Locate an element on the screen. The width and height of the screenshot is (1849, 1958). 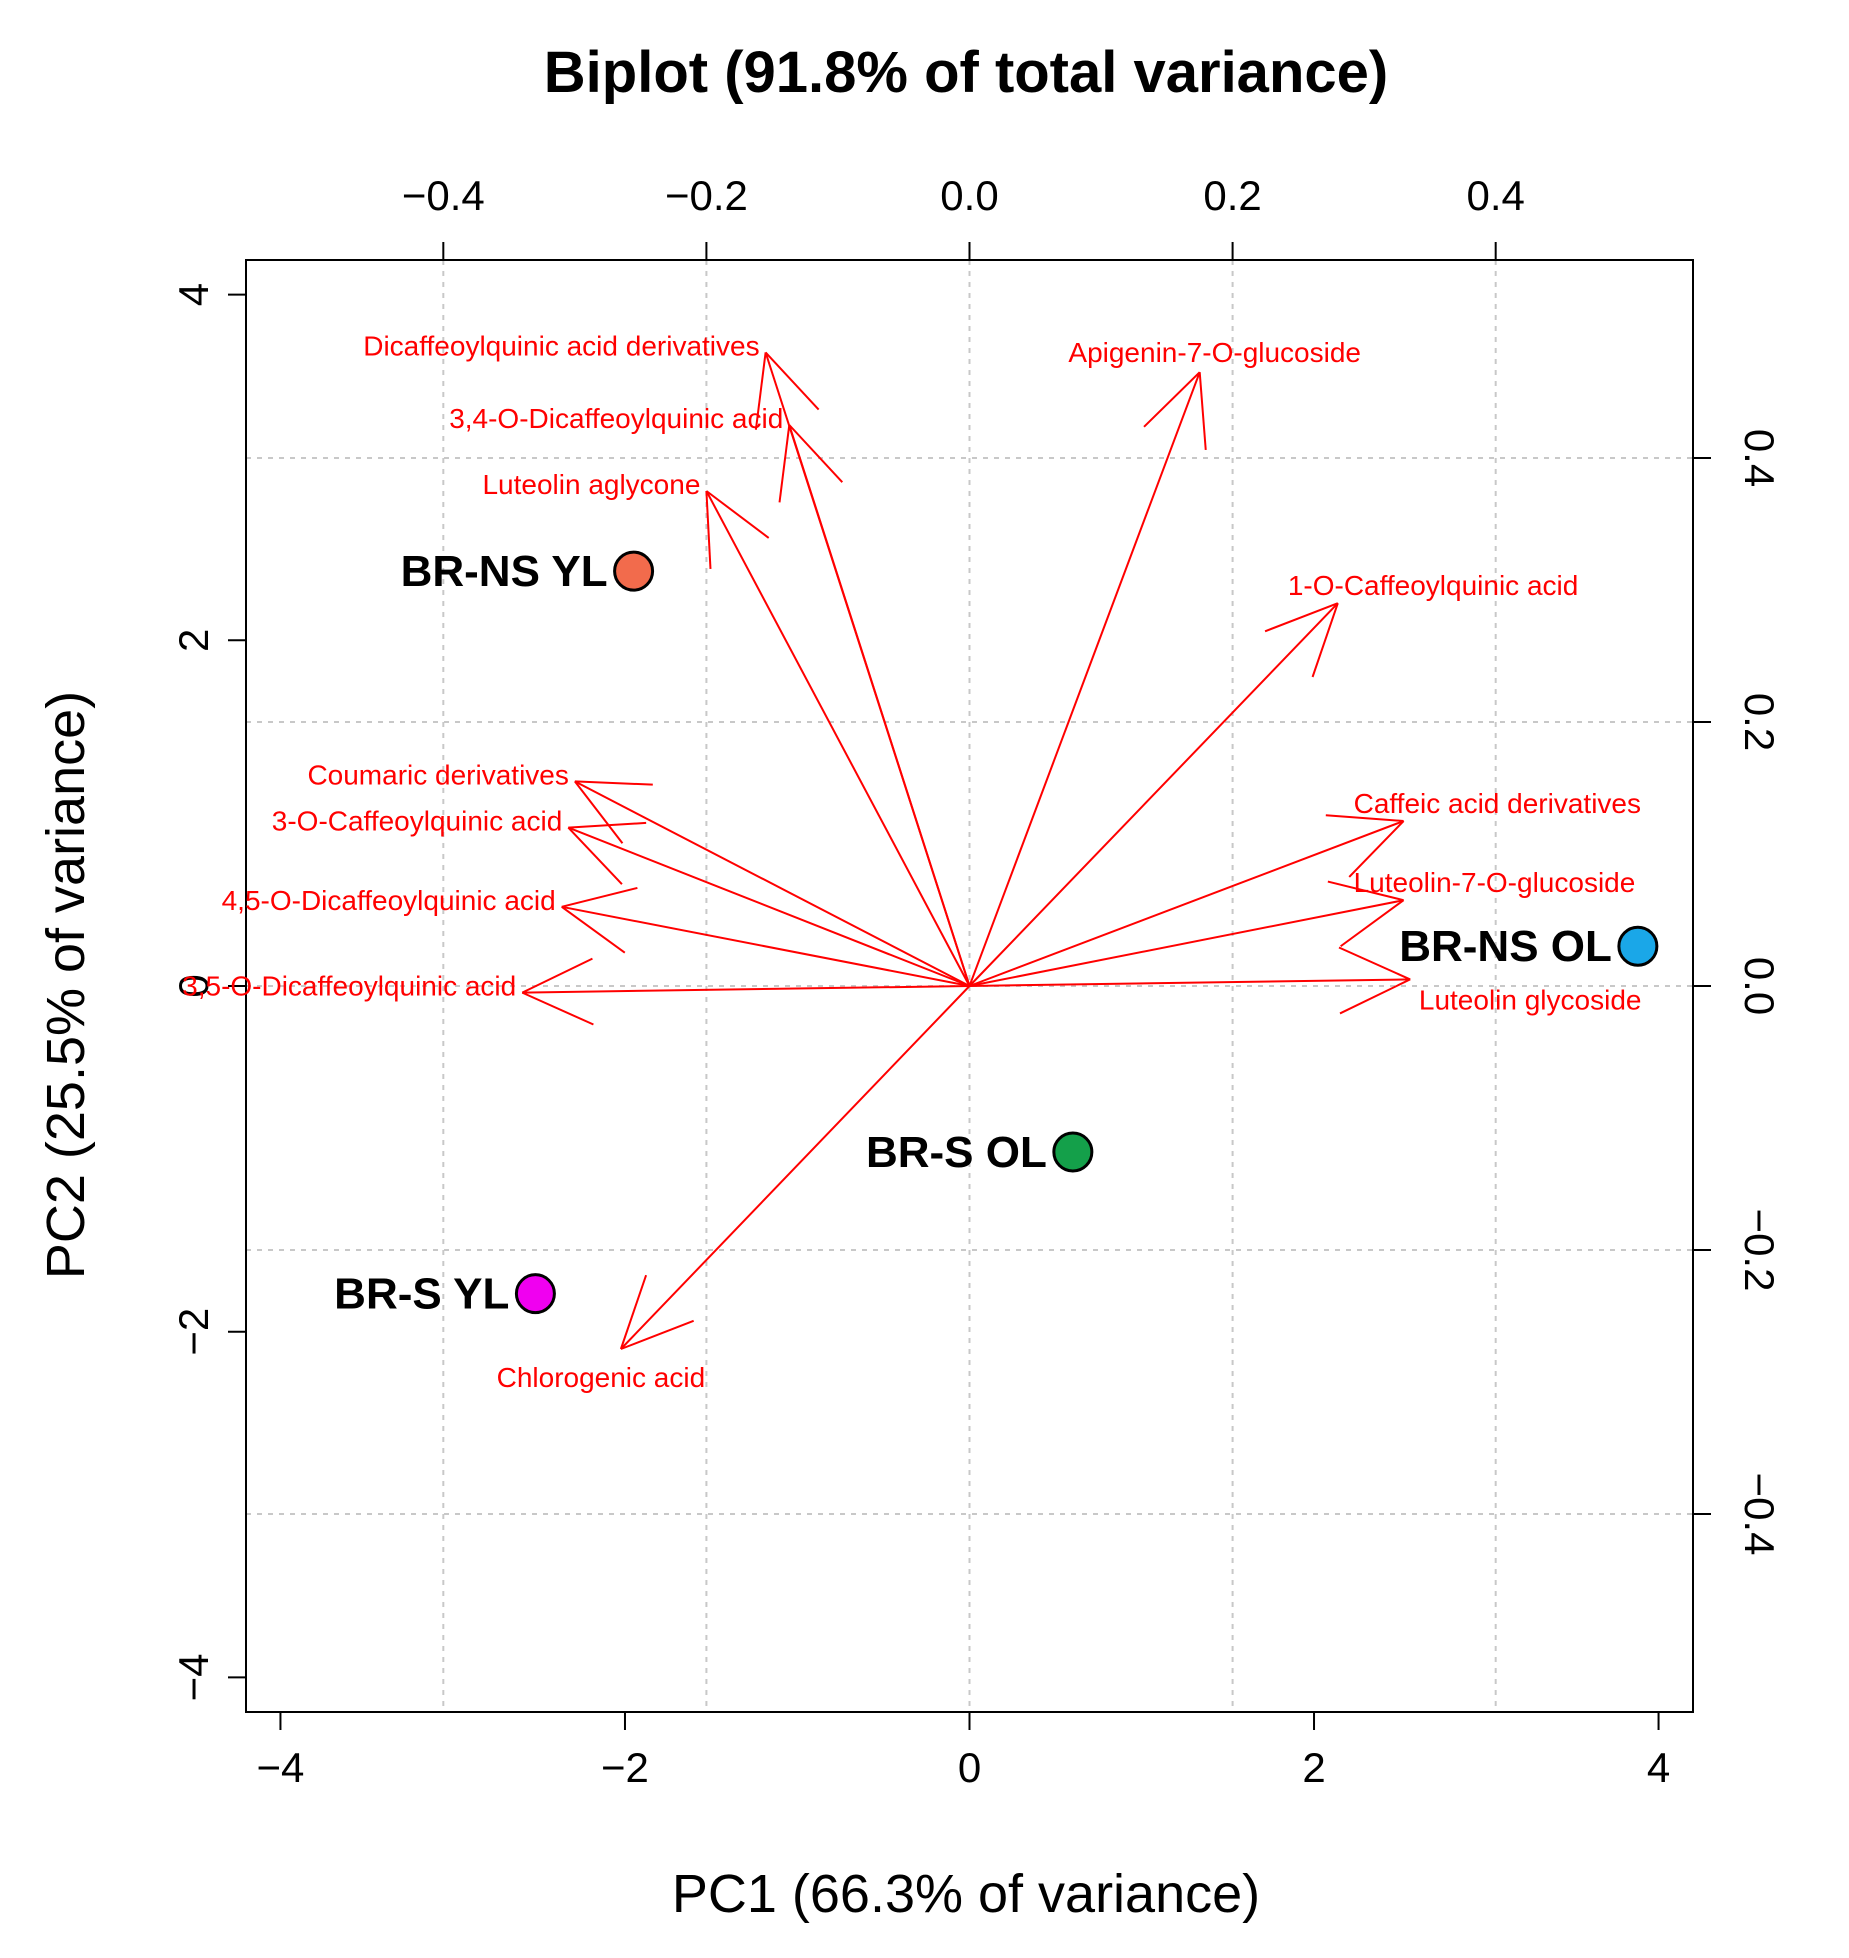
loading-label: Luteolin aglycone is located at coordinates (591, 484).